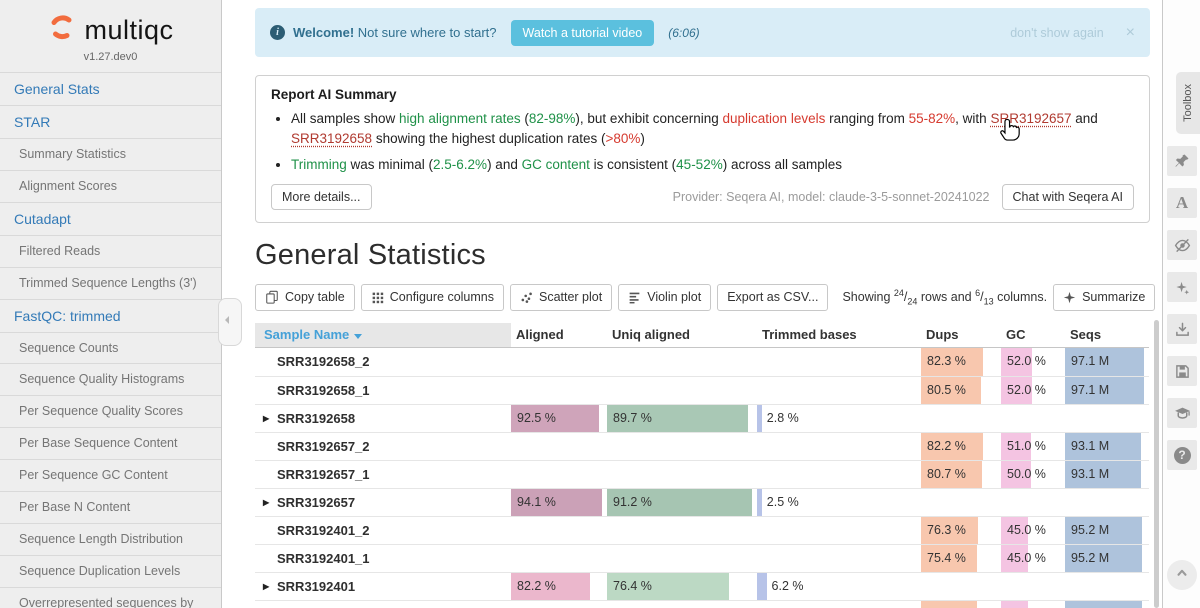 The height and width of the screenshot is (608, 1200). I want to click on sample-name-cell: ▶ SRR3192401, so click(383, 586).